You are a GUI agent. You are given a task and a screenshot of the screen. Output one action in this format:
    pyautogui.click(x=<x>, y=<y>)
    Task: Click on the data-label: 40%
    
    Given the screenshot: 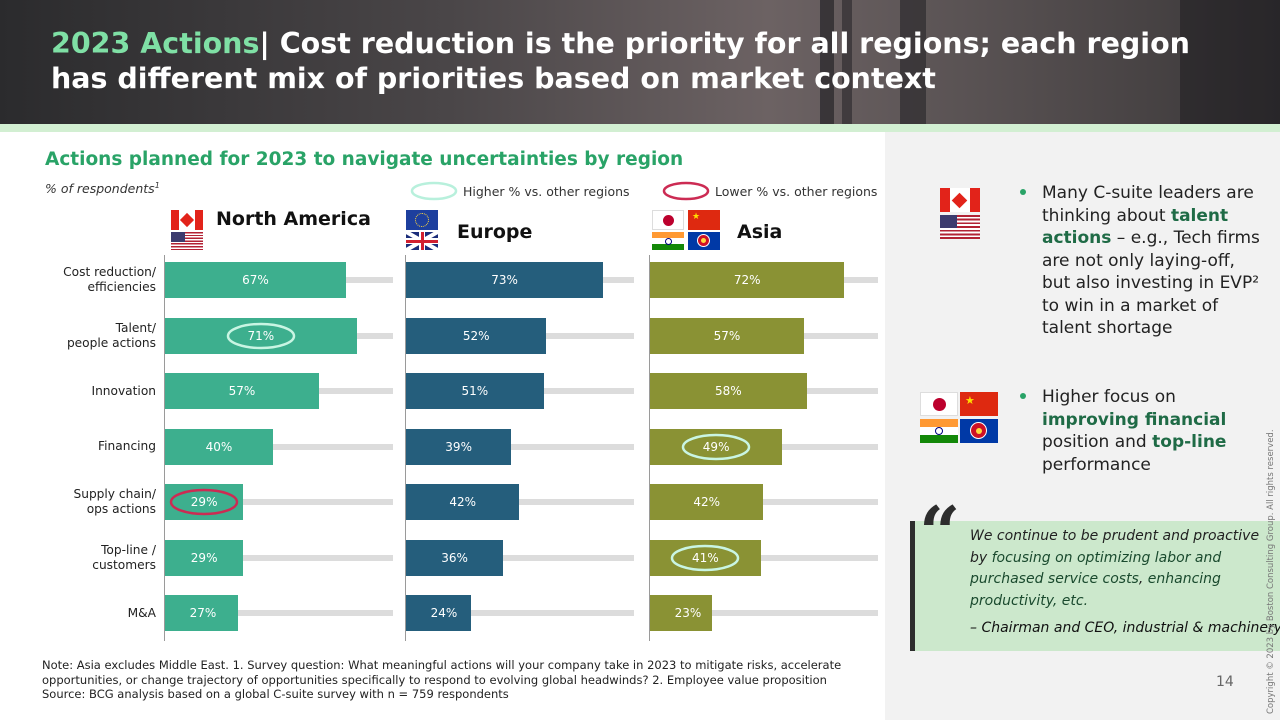 What is the action you would take?
    pyautogui.click(x=219, y=446)
    